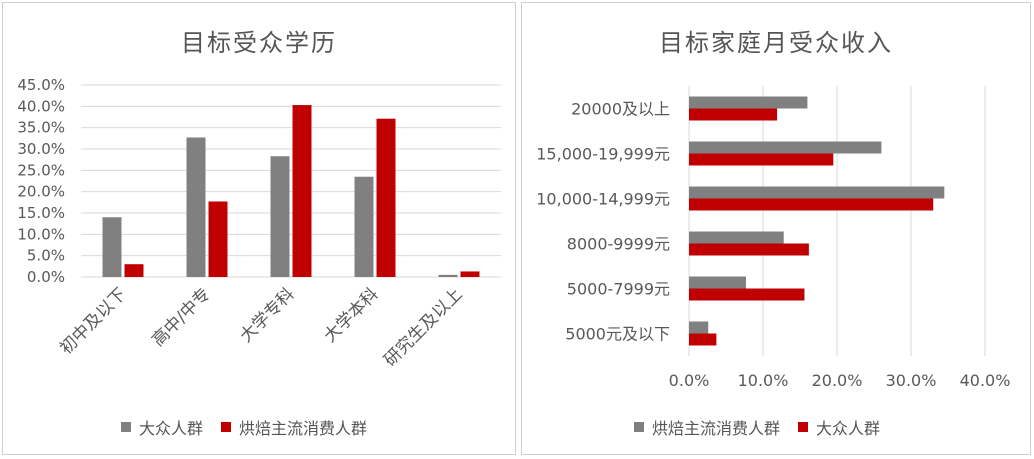 Image resolution: width=1034 pixels, height=459 pixels. What do you see at coordinates (259, 43) in the screenshot?
I see `education-chart-title: 目标受众学历` at bounding box center [259, 43].